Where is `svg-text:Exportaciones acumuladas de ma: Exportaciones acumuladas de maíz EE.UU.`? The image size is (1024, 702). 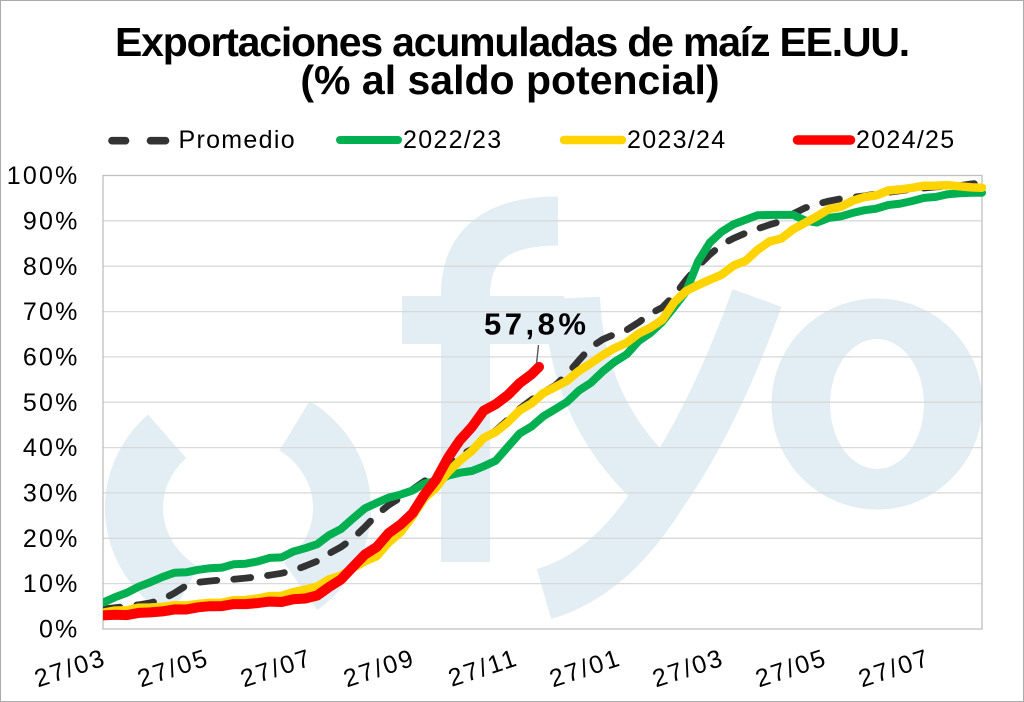
svg-text:Exportaciones acumuladas de ma: Exportaciones acumuladas de maíz EE.UU. is located at coordinates (512, 42).